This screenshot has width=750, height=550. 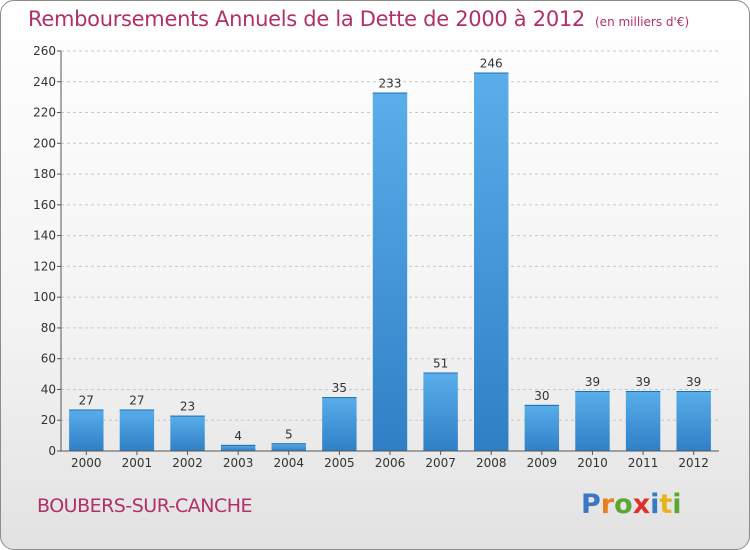 I want to click on bar-2004, so click(x=288, y=447).